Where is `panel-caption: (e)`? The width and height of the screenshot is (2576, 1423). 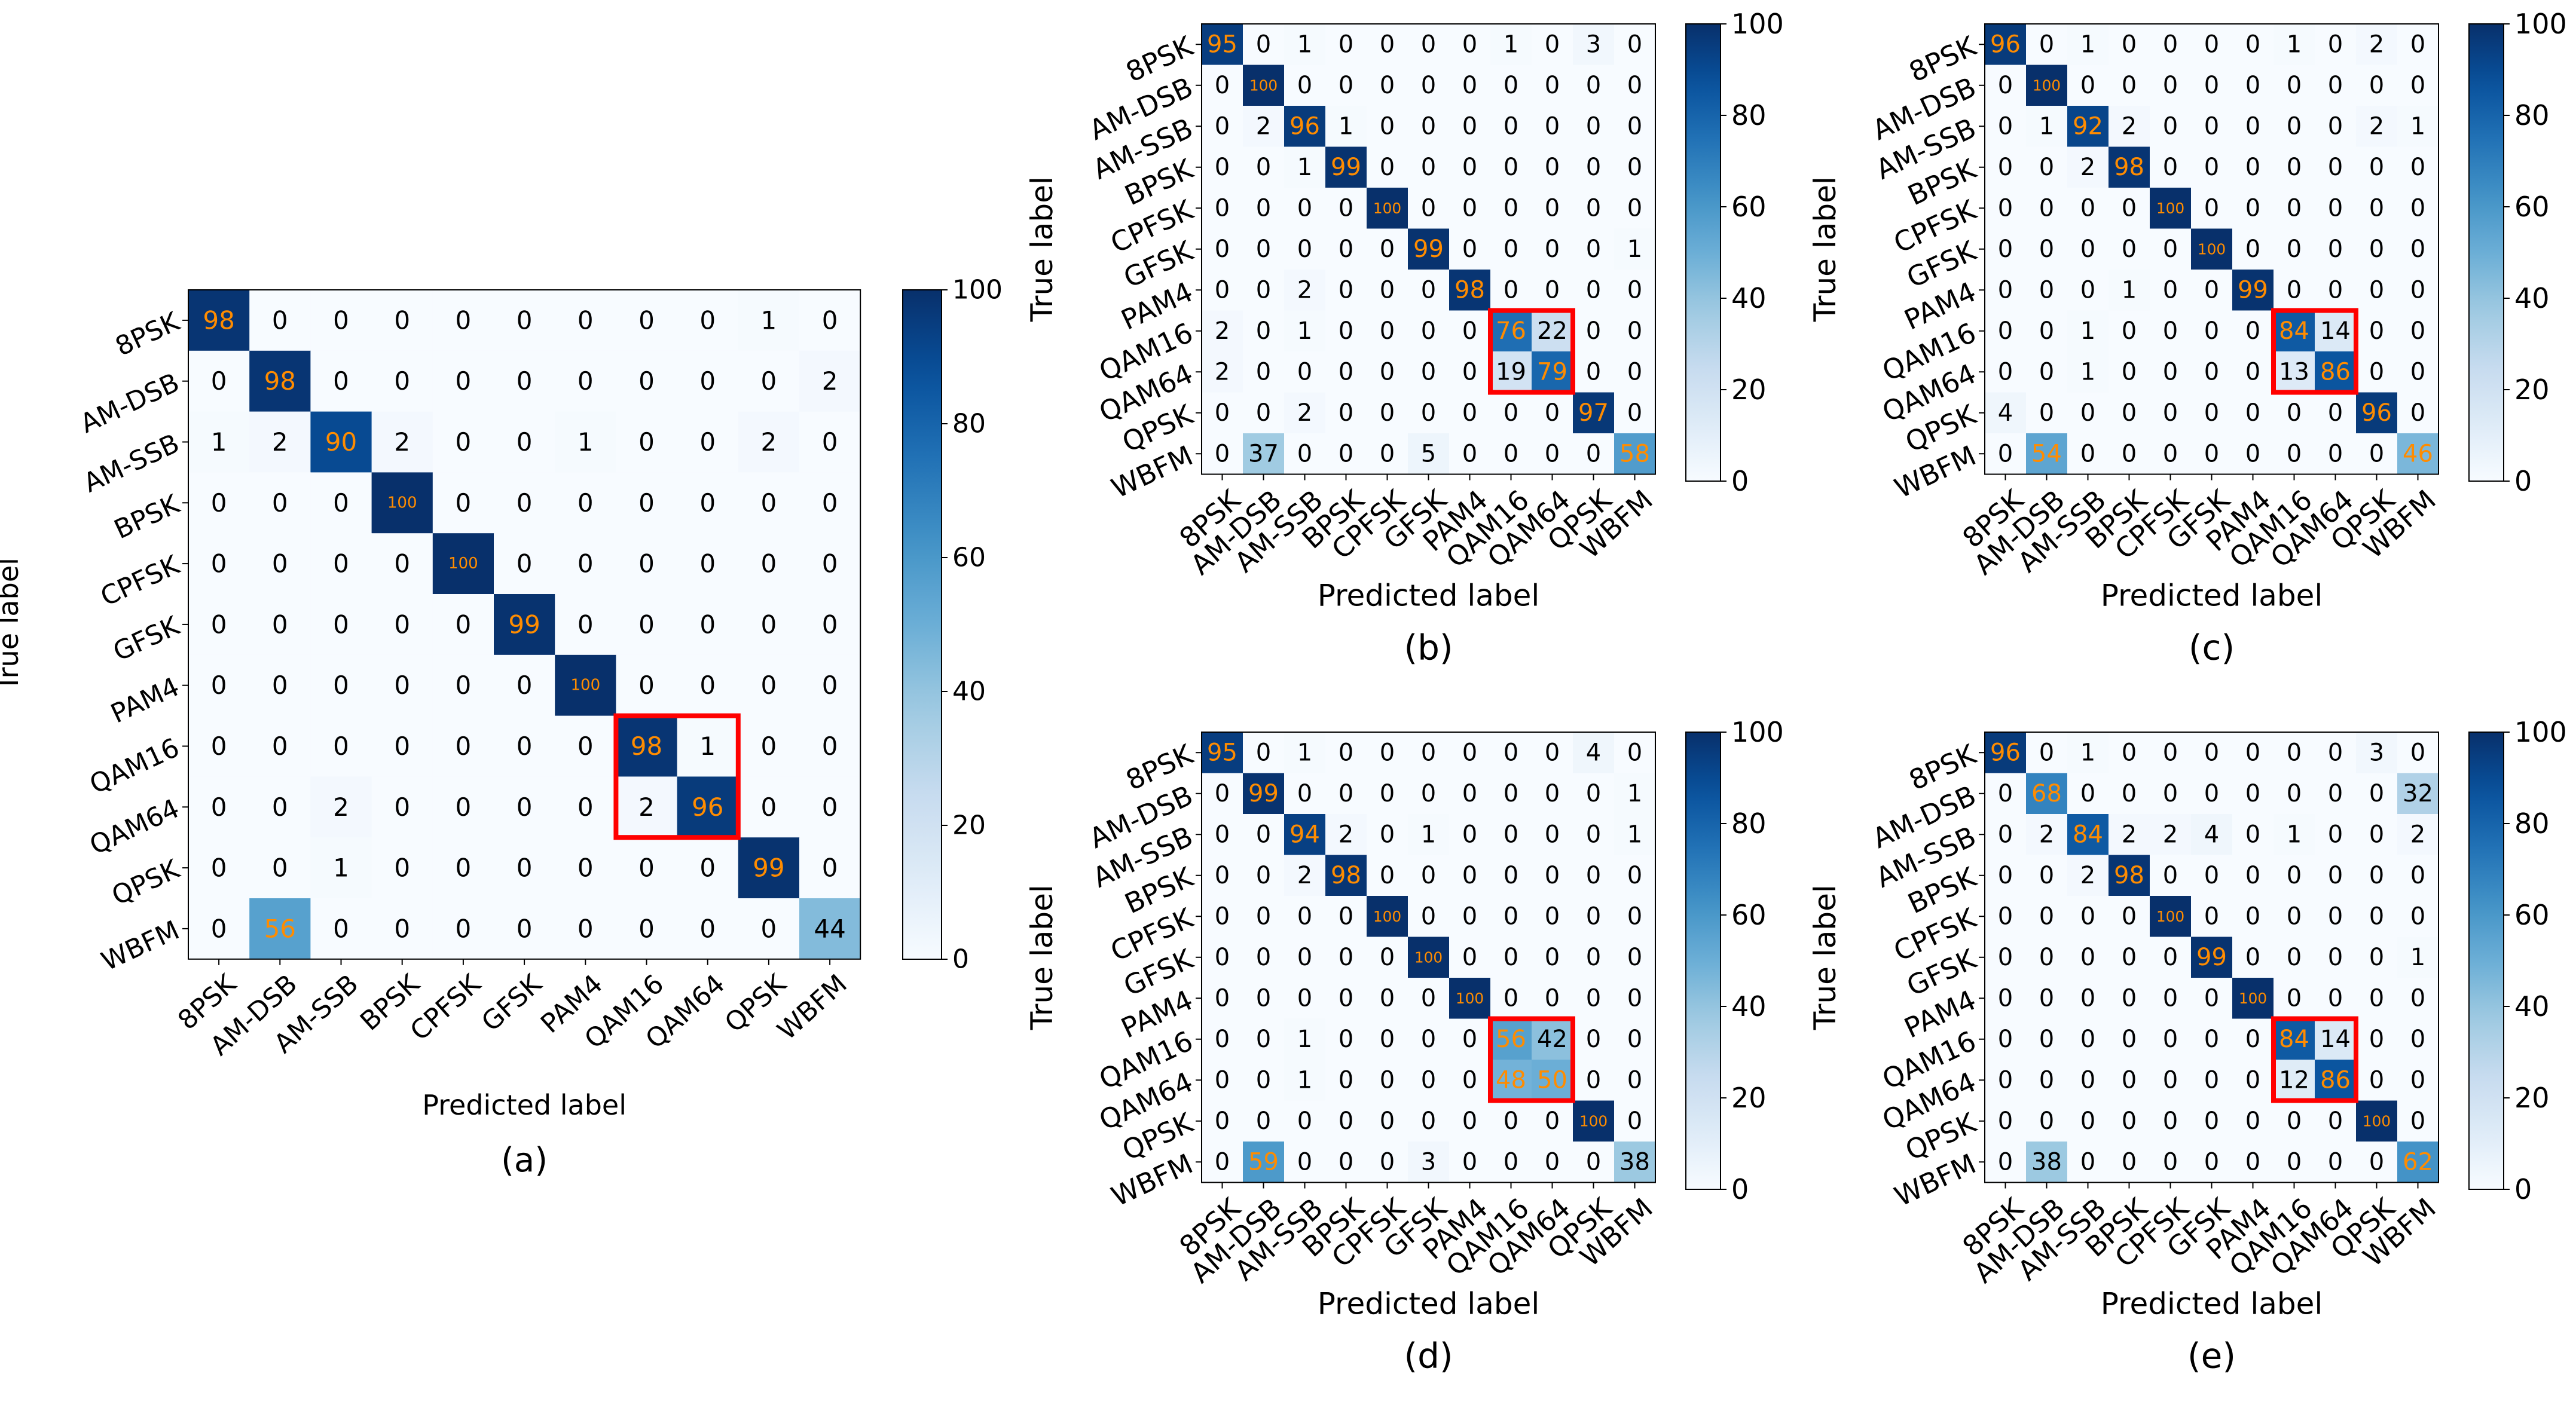
panel-caption: (e) is located at coordinates (2212, 1356).